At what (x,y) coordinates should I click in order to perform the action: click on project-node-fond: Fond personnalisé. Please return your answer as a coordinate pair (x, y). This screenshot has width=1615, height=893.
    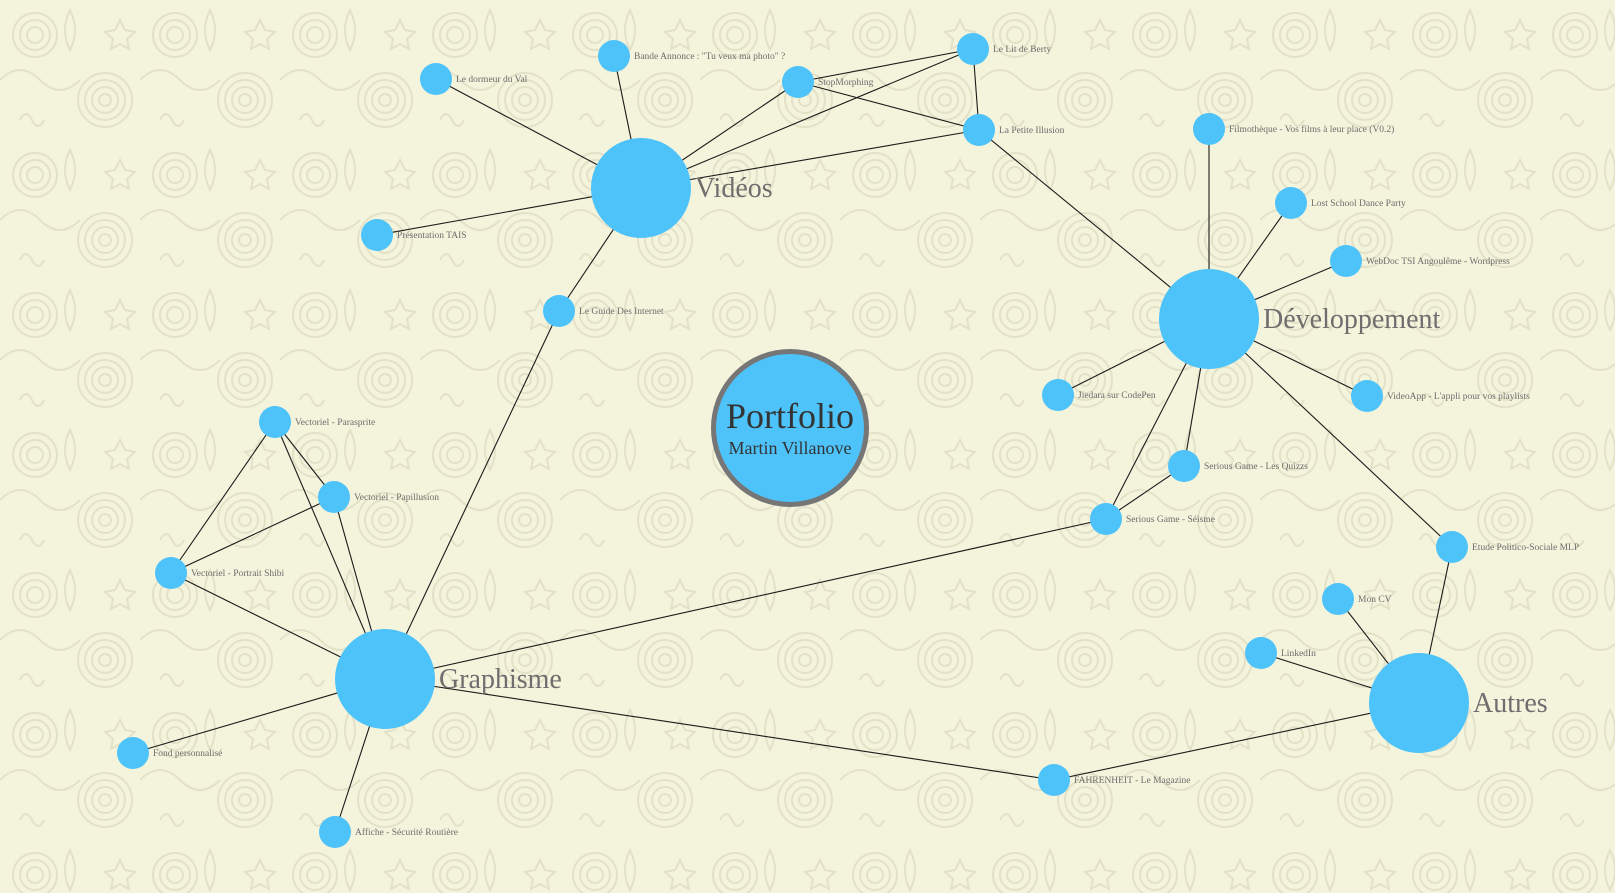
    Looking at the image, I should click on (169, 753).